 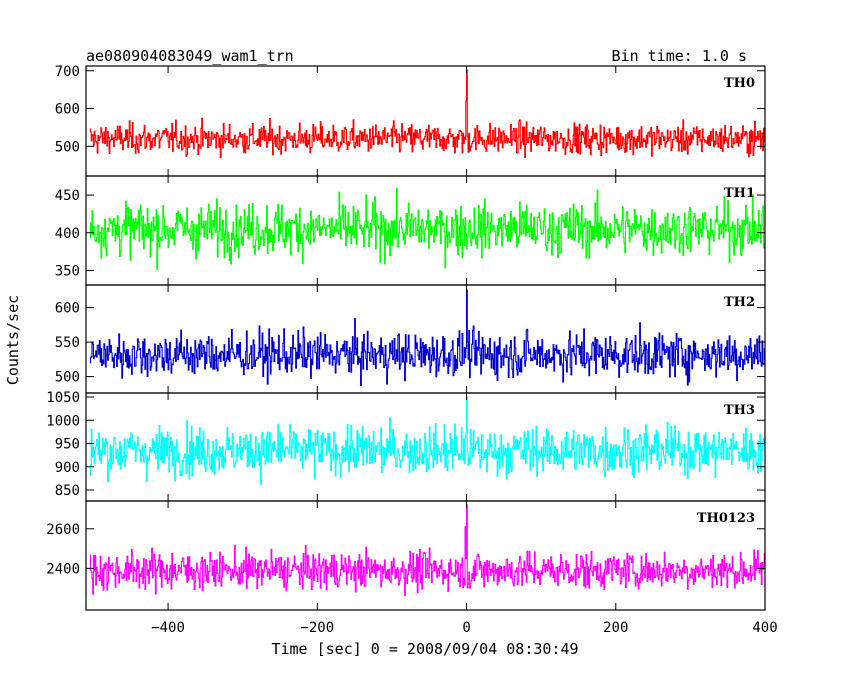 I want to click on series-line-th1, so click(x=427, y=229).